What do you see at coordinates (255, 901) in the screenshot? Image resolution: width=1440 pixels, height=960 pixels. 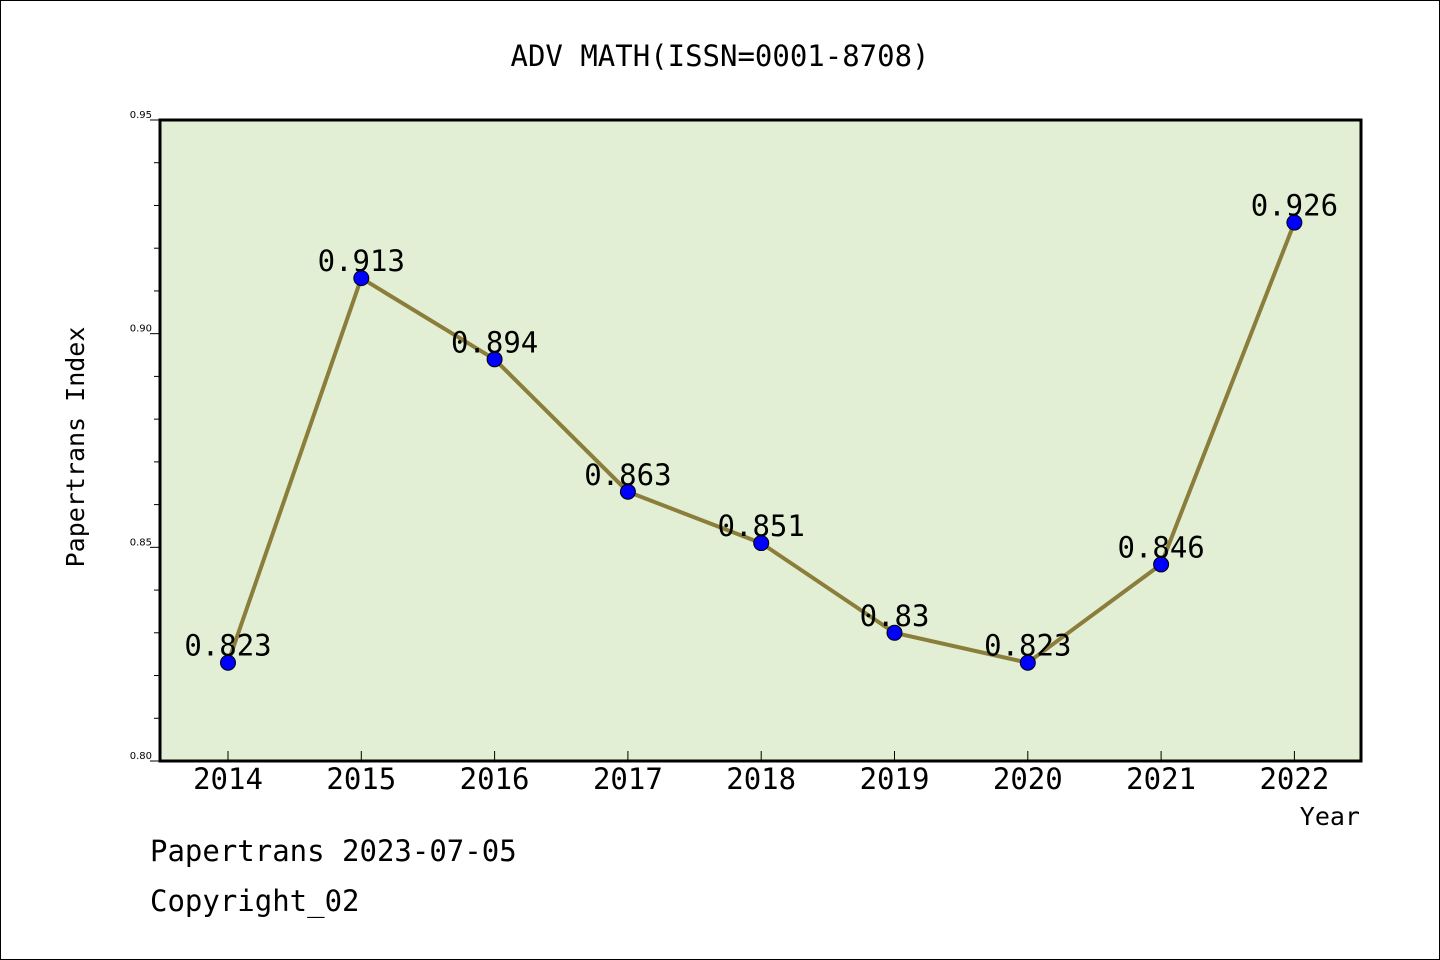 I see `footer-copyright: Copyright_02` at bounding box center [255, 901].